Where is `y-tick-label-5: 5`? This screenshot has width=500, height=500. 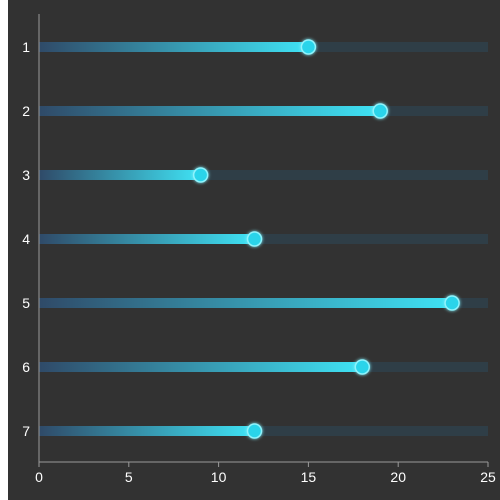 y-tick-label-5: 5 is located at coordinates (26, 303).